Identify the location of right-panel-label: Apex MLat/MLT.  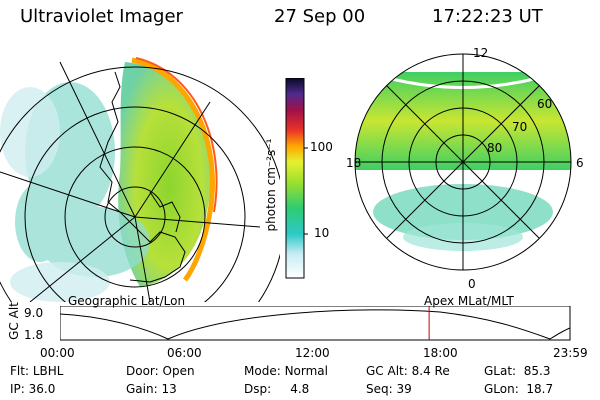
(469, 301).